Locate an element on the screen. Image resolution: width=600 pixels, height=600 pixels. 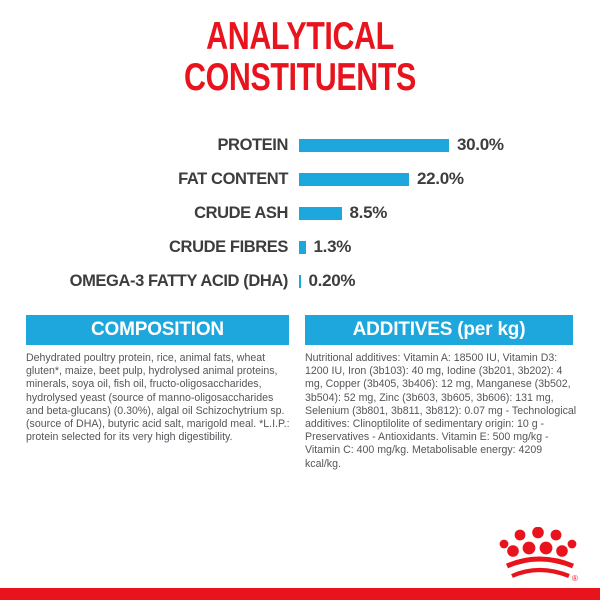
registered-trademark-symbol: ® is located at coordinates (575, 578).